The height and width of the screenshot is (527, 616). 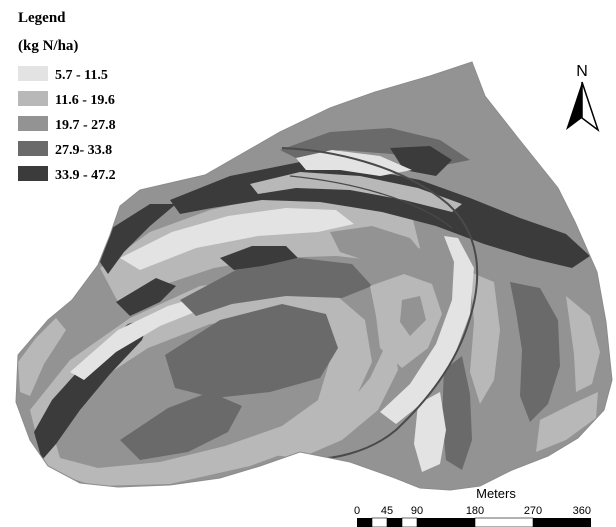 I want to click on scale-bar-segments, so click(x=474, y=522).